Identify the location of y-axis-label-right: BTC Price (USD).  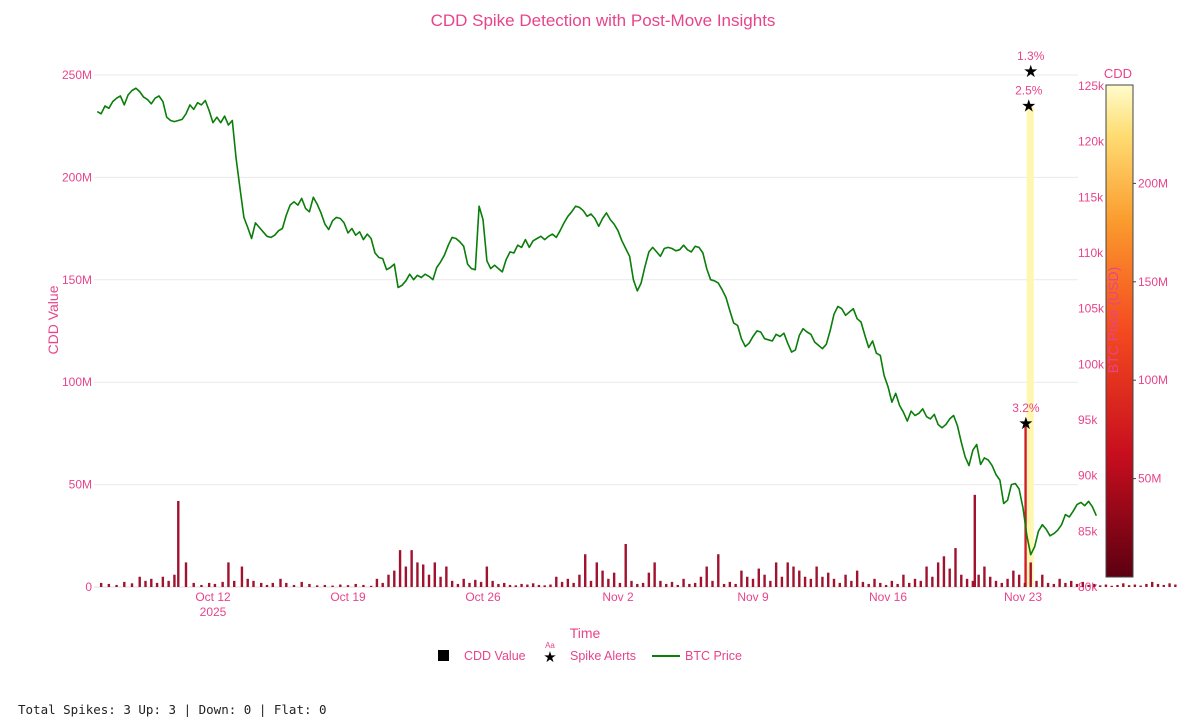
(1113, 320).